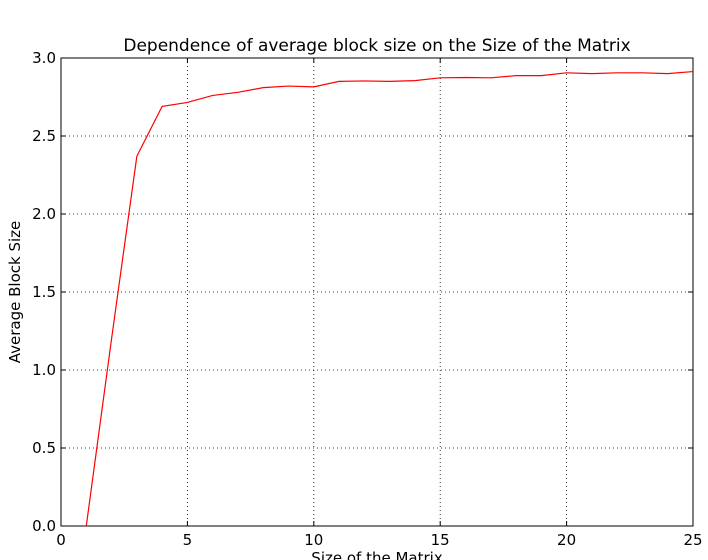 This screenshot has height=560, width=708. I want to click on x-axis-label: Size of the Matrix, so click(377, 554).